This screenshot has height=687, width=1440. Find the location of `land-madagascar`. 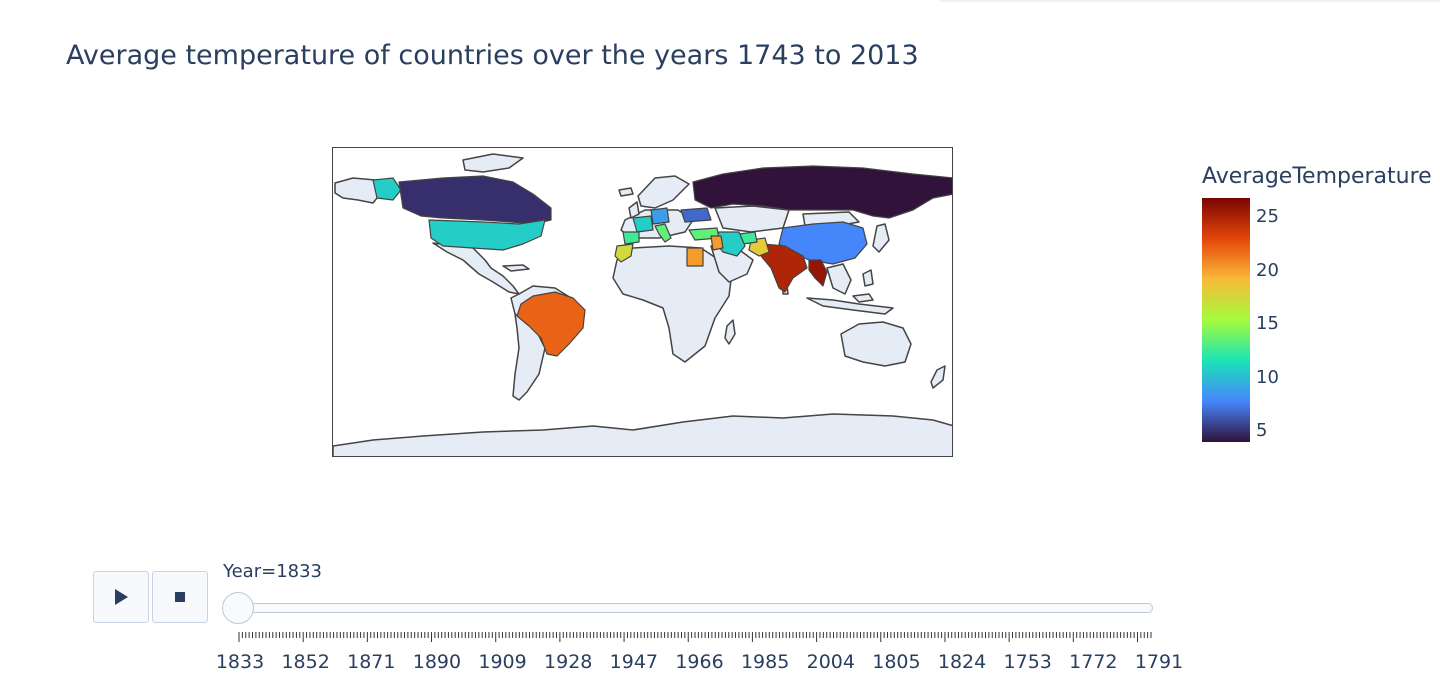

land-madagascar is located at coordinates (730, 332).